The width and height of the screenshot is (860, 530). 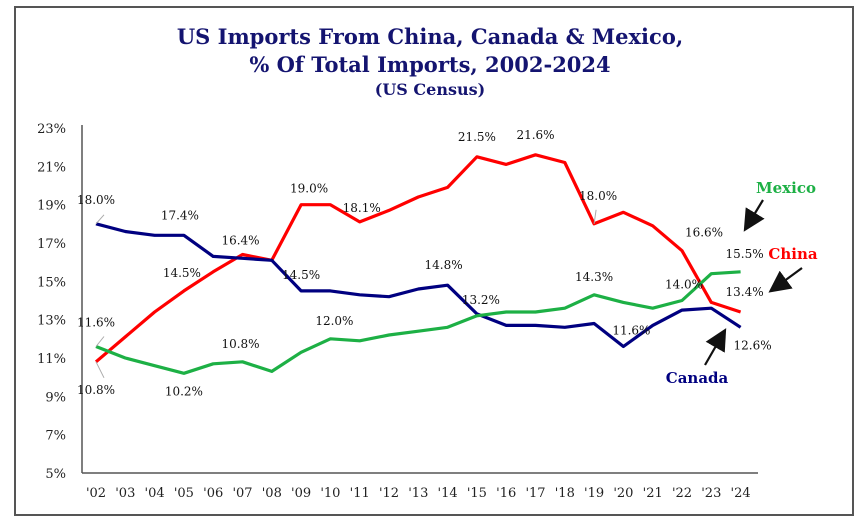 I want to click on x-tick-label: '23, so click(x=711, y=493).